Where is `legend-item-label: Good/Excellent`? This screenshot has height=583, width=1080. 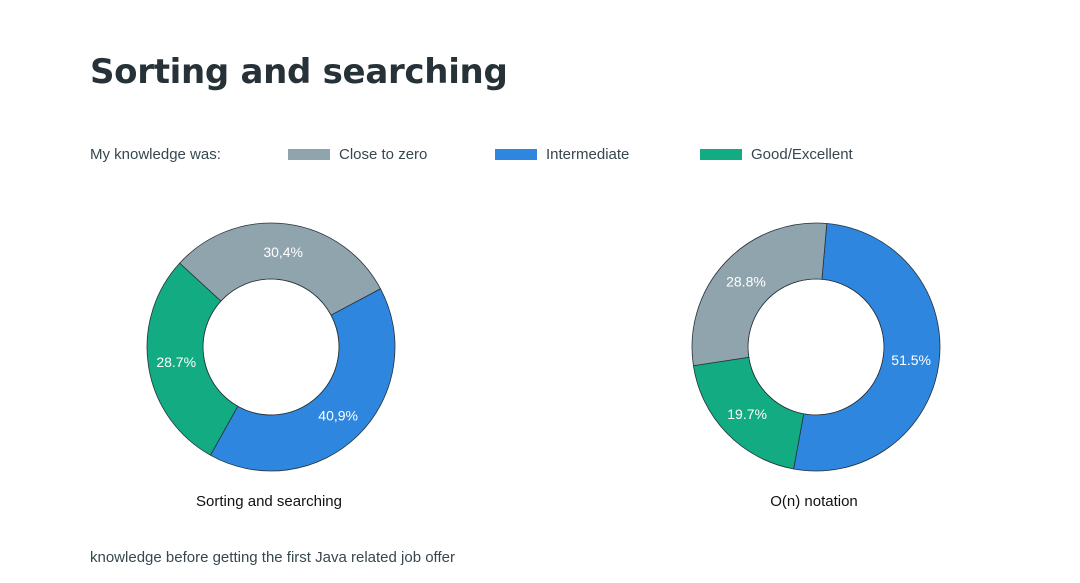
legend-item-label: Good/Excellent is located at coordinates (802, 154).